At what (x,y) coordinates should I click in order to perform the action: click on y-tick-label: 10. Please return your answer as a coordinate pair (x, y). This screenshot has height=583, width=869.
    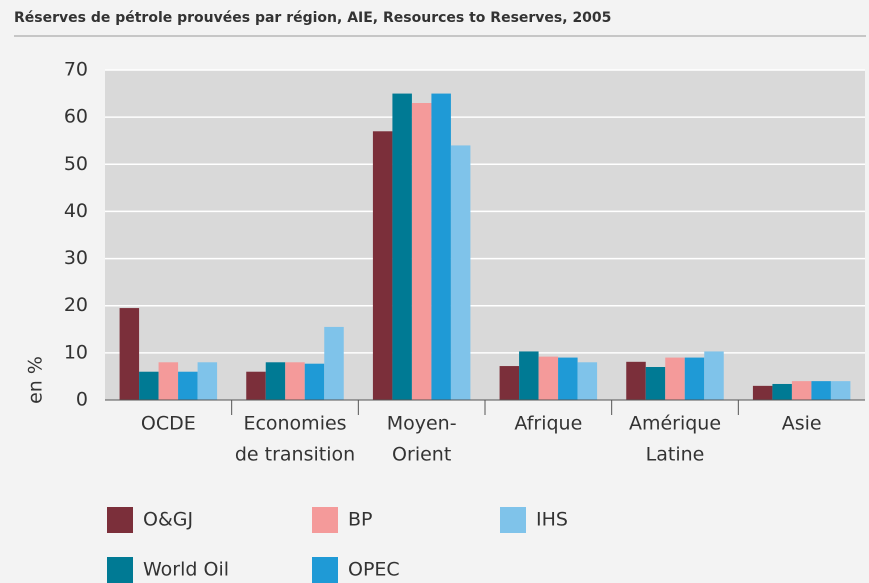
    Looking at the image, I should click on (76, 352).